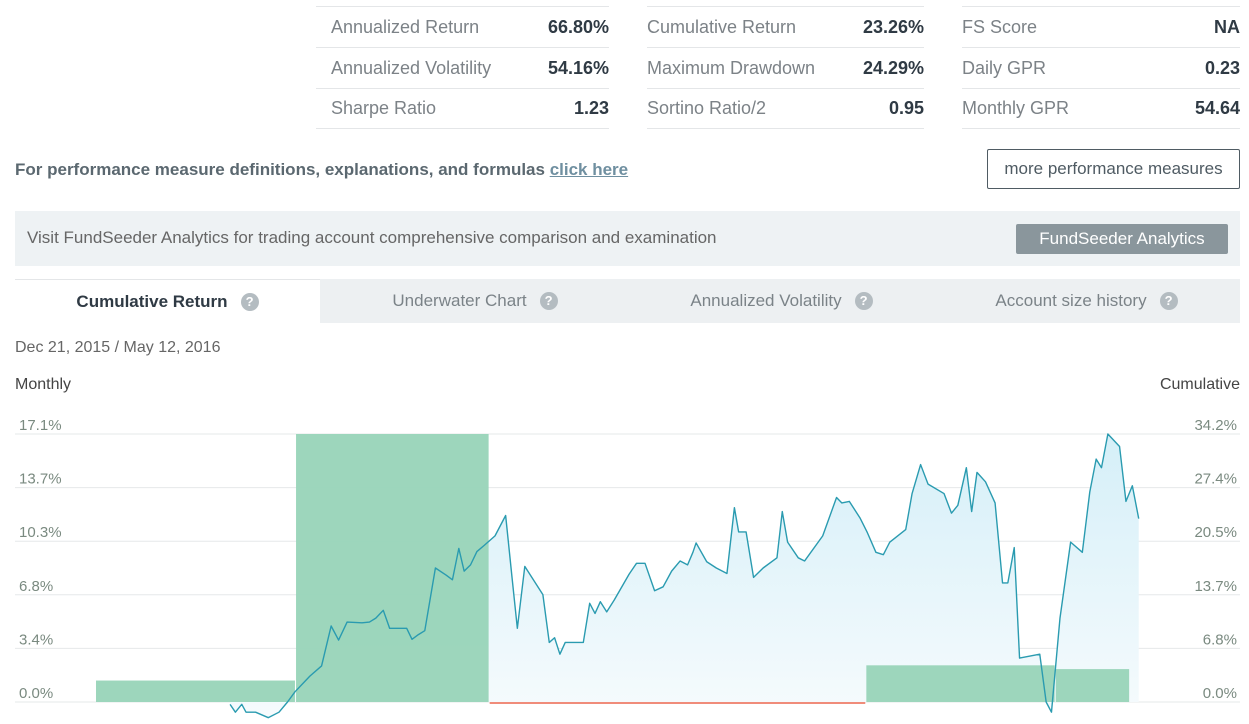  What do you see at coordinates (43, 384) in the screenshot?
I see `left-axis-label: Monthly` at bounding box center [43, 384].